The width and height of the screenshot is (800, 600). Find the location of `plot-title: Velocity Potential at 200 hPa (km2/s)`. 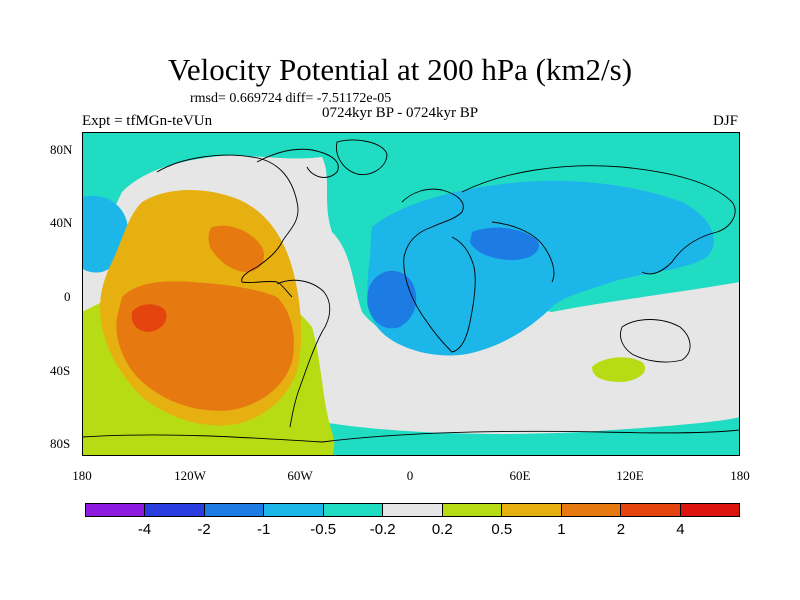

plot-title: Velocity Potential at 200 hPa (km2/s) is located at coordinates (400, 69).